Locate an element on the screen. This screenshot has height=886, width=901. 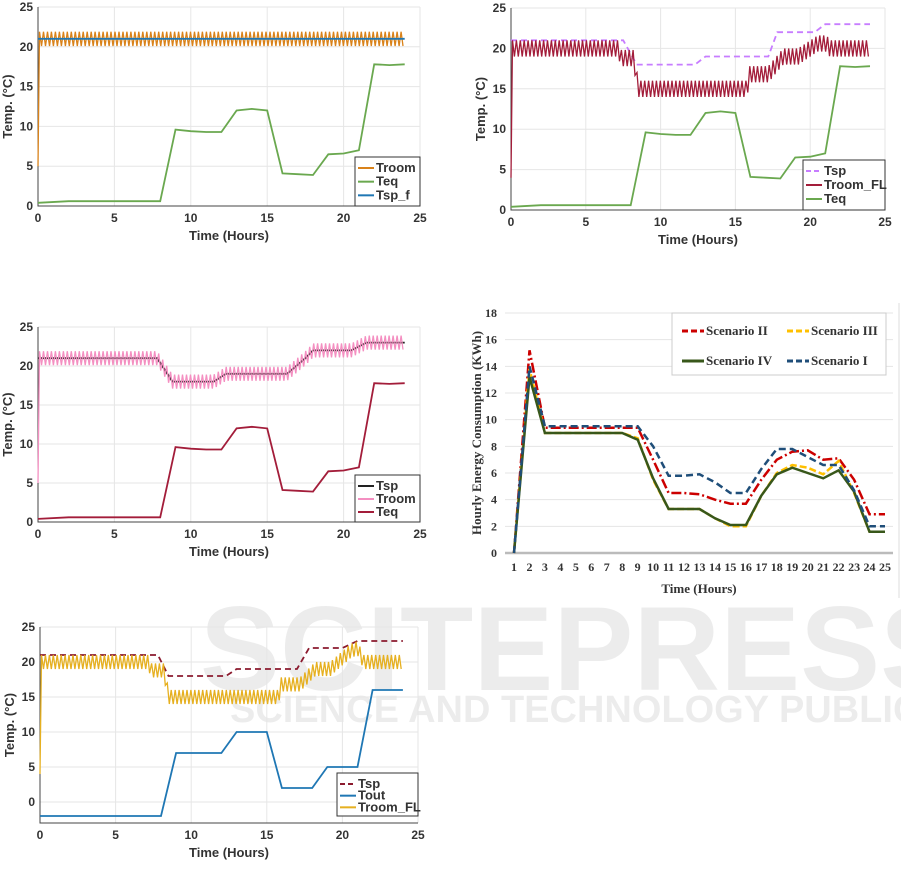
legend-label: Scenario II is located at coordinates (737, 330).